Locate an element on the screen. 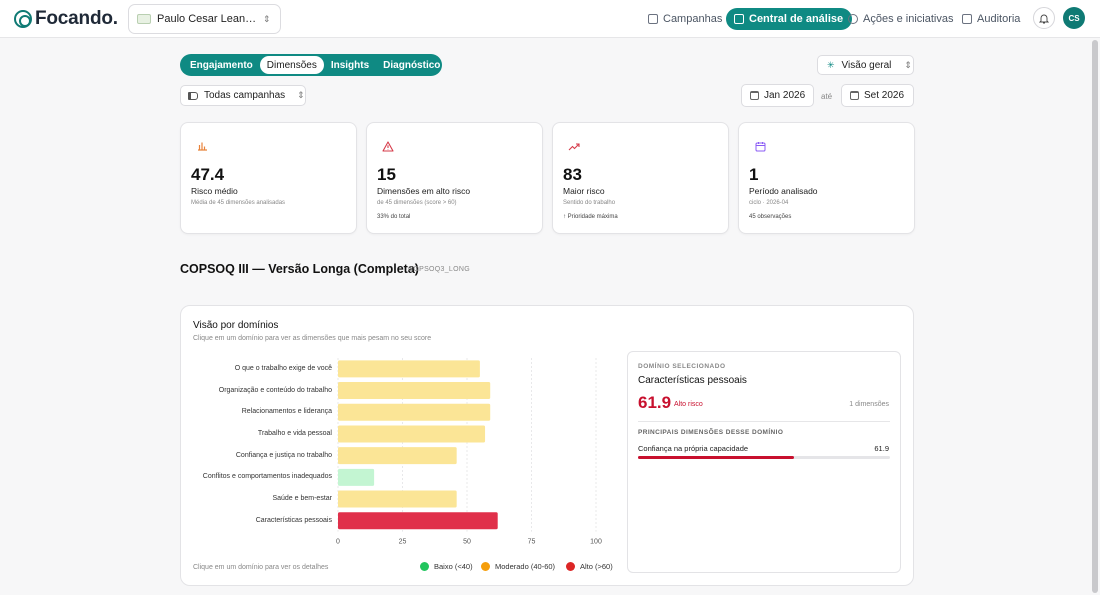 This screenshot has height=595, width=1100. brand-logo: Focando. is located at coordinates (66, 19).